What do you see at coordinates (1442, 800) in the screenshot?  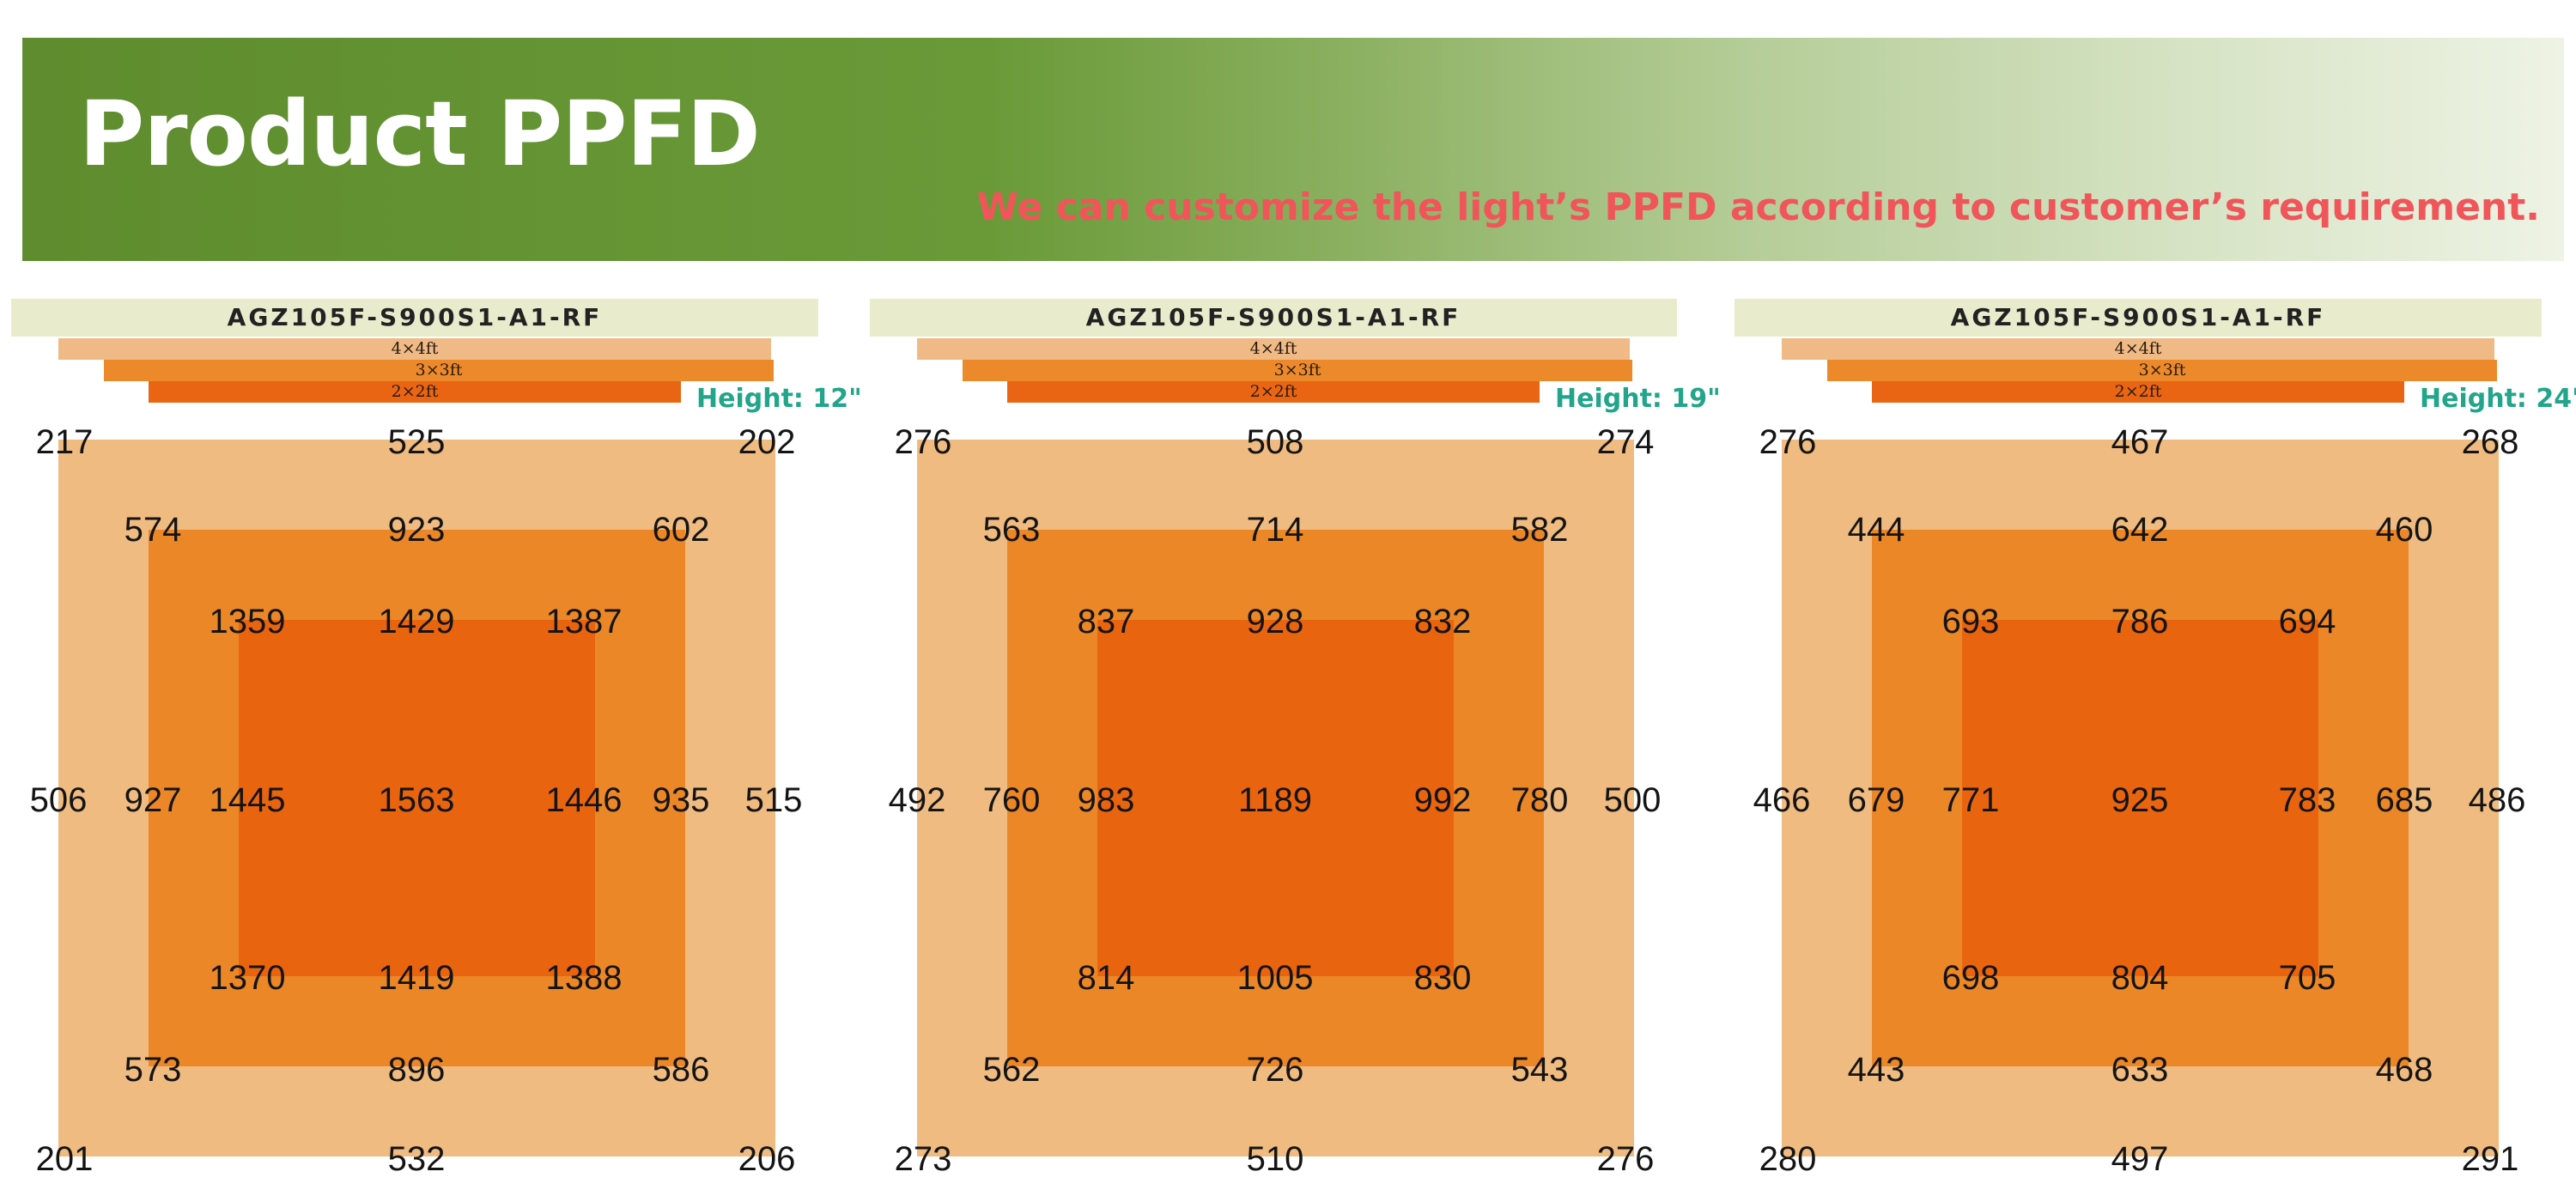 I see `ppfd-value: 992` at bounding box center [1442, 800].